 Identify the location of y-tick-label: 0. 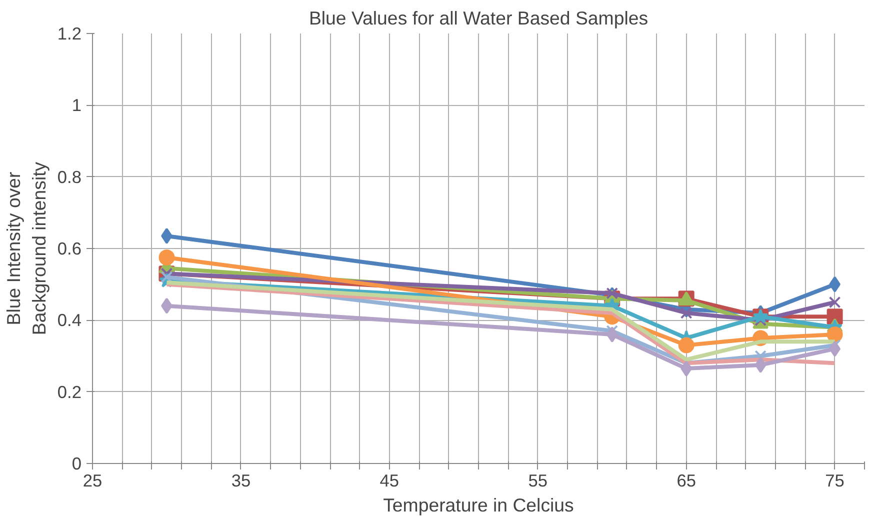
(77, 464).